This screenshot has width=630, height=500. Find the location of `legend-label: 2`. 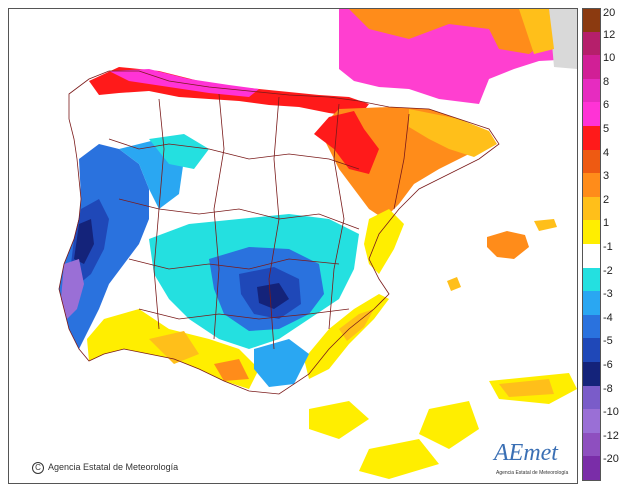

legend-label: 2 is located at coordinates (606, 199).